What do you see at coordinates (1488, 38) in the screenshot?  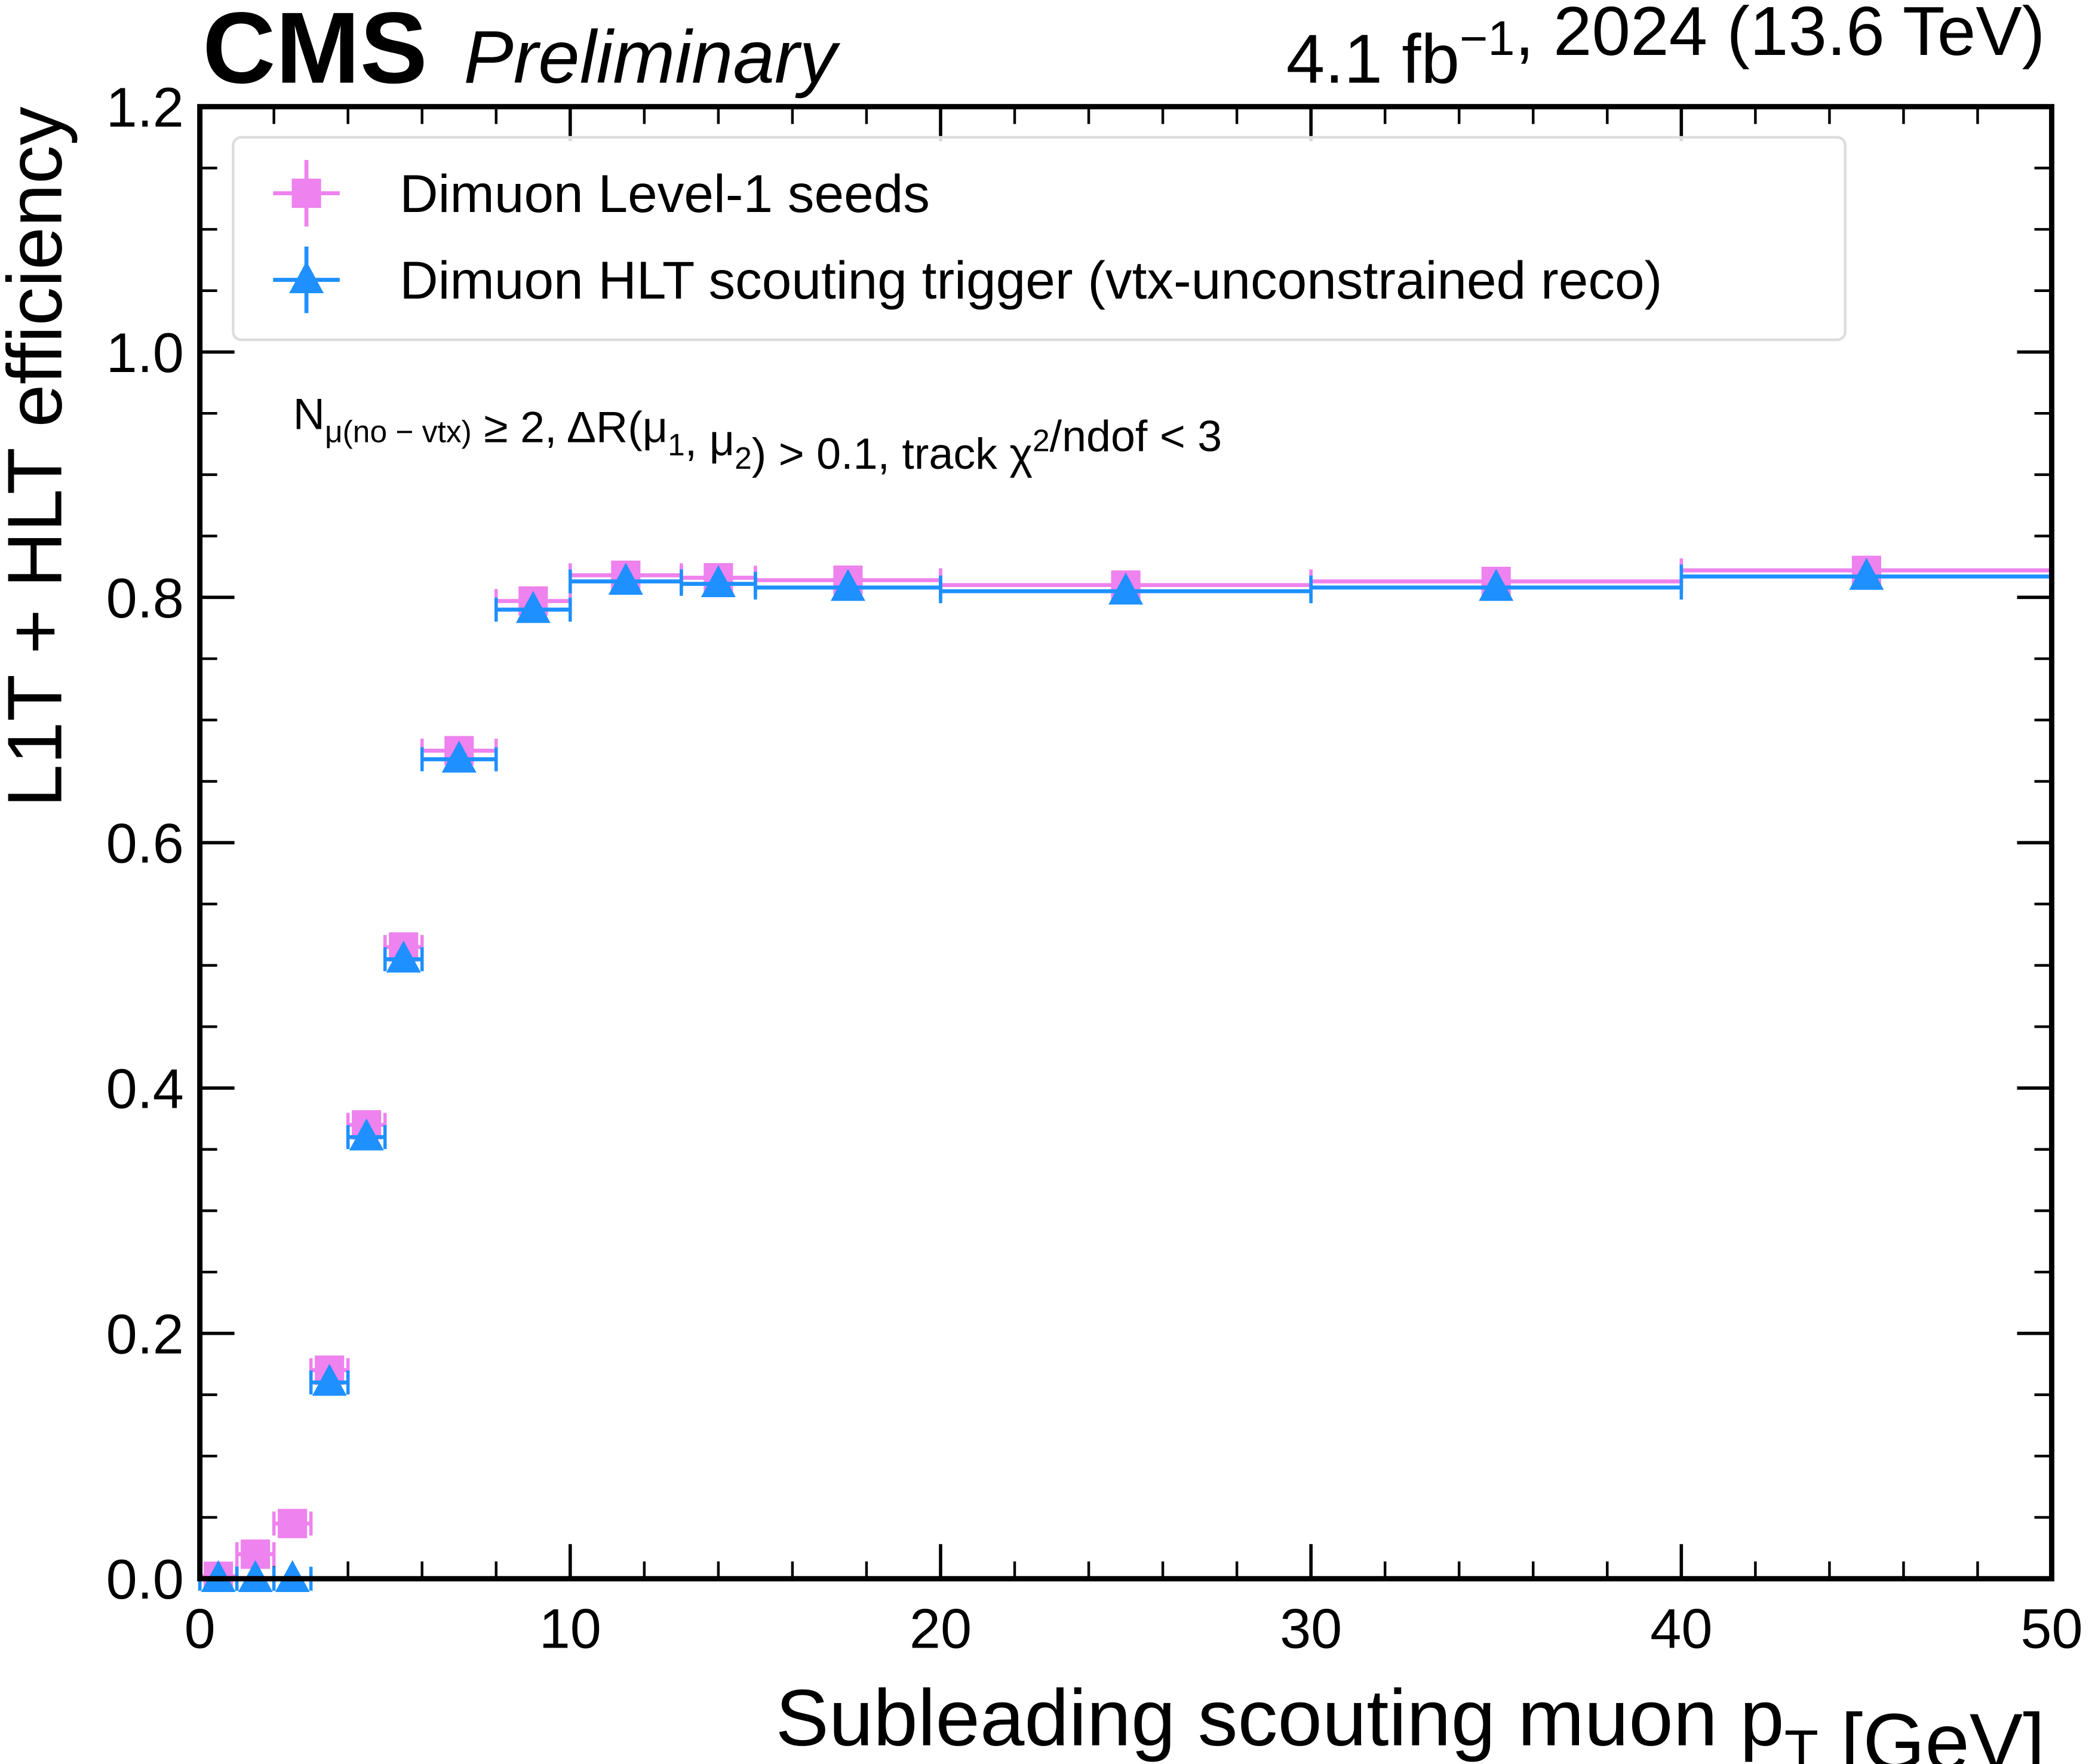 I see `header-part: −1` at bounding box center [1488, 38].